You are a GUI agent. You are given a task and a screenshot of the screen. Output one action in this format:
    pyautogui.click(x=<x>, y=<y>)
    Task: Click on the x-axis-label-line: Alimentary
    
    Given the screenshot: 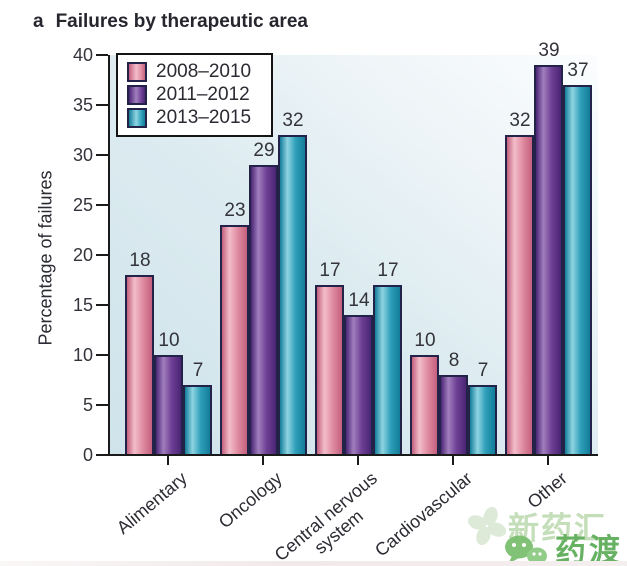 What is the action you would take?
    pyautogui.click(x=151, y=503)
    